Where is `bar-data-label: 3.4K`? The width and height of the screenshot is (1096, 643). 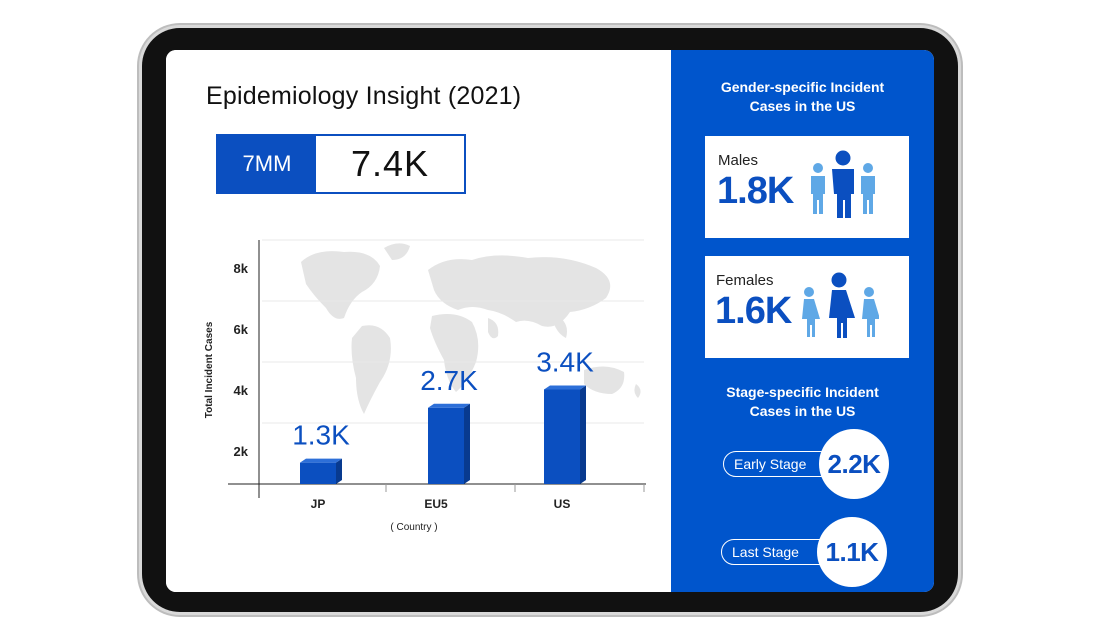
bar-data-label: 3.4K is located at coordinates (565, 361).